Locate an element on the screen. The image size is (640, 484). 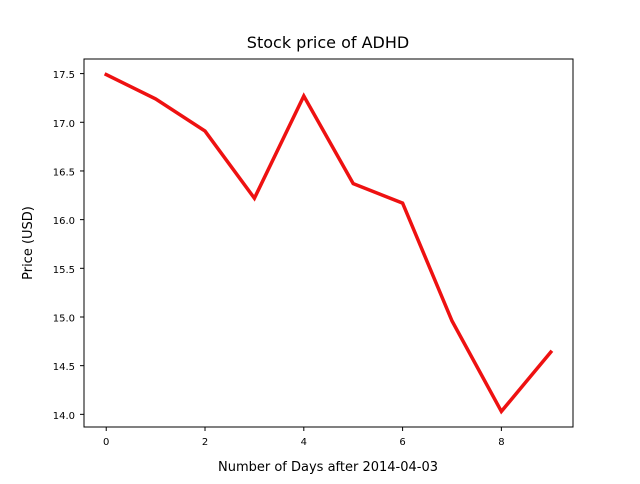
y-tick-label: 17.5 is located at coordinates (64, 75).